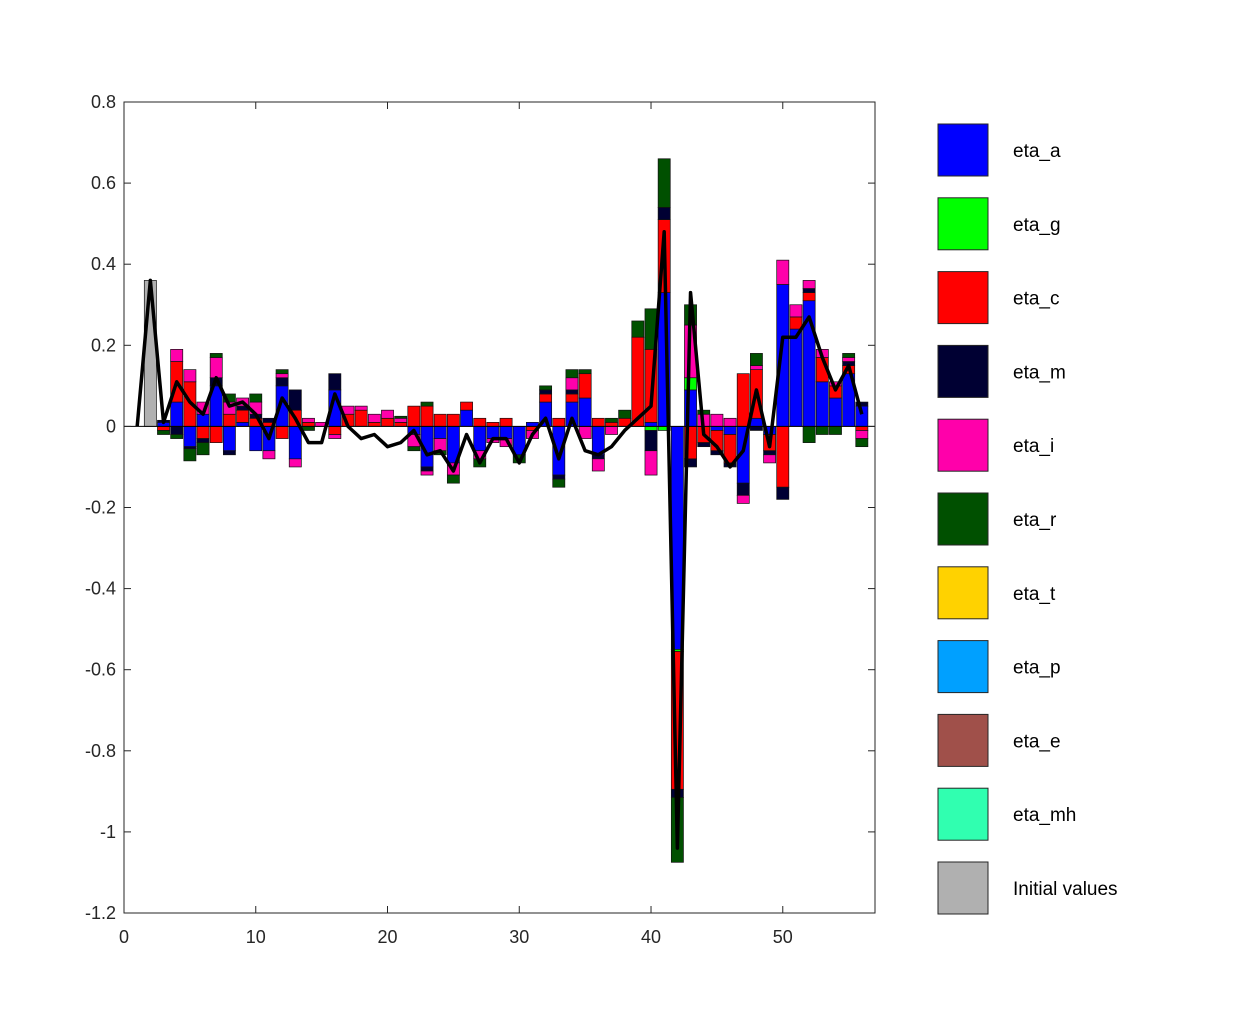 This screenshot has height=1016, width=1250. I want to click on y-tick-label: -0.2, so click(100, 508).